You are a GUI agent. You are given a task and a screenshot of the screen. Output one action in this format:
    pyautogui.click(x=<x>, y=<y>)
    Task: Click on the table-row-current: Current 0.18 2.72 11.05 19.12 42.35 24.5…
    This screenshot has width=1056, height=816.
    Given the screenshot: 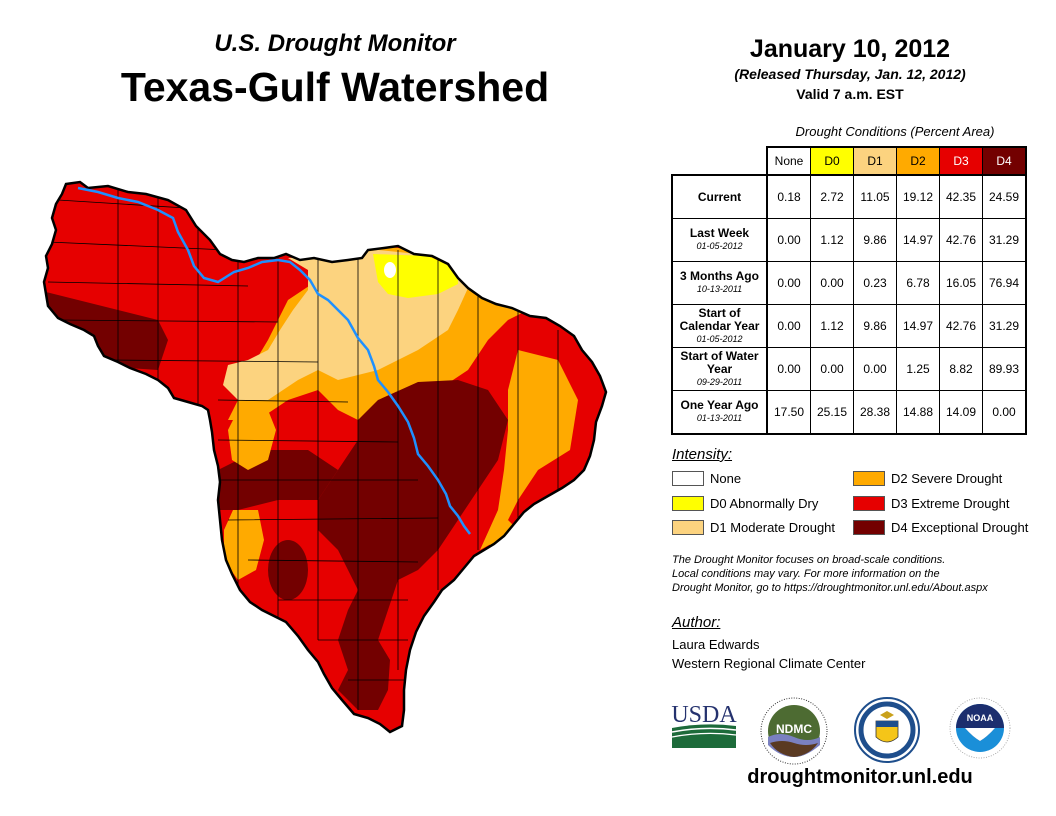 What is the action you would take?
    pyautogui.click(x=849, y=196)
    